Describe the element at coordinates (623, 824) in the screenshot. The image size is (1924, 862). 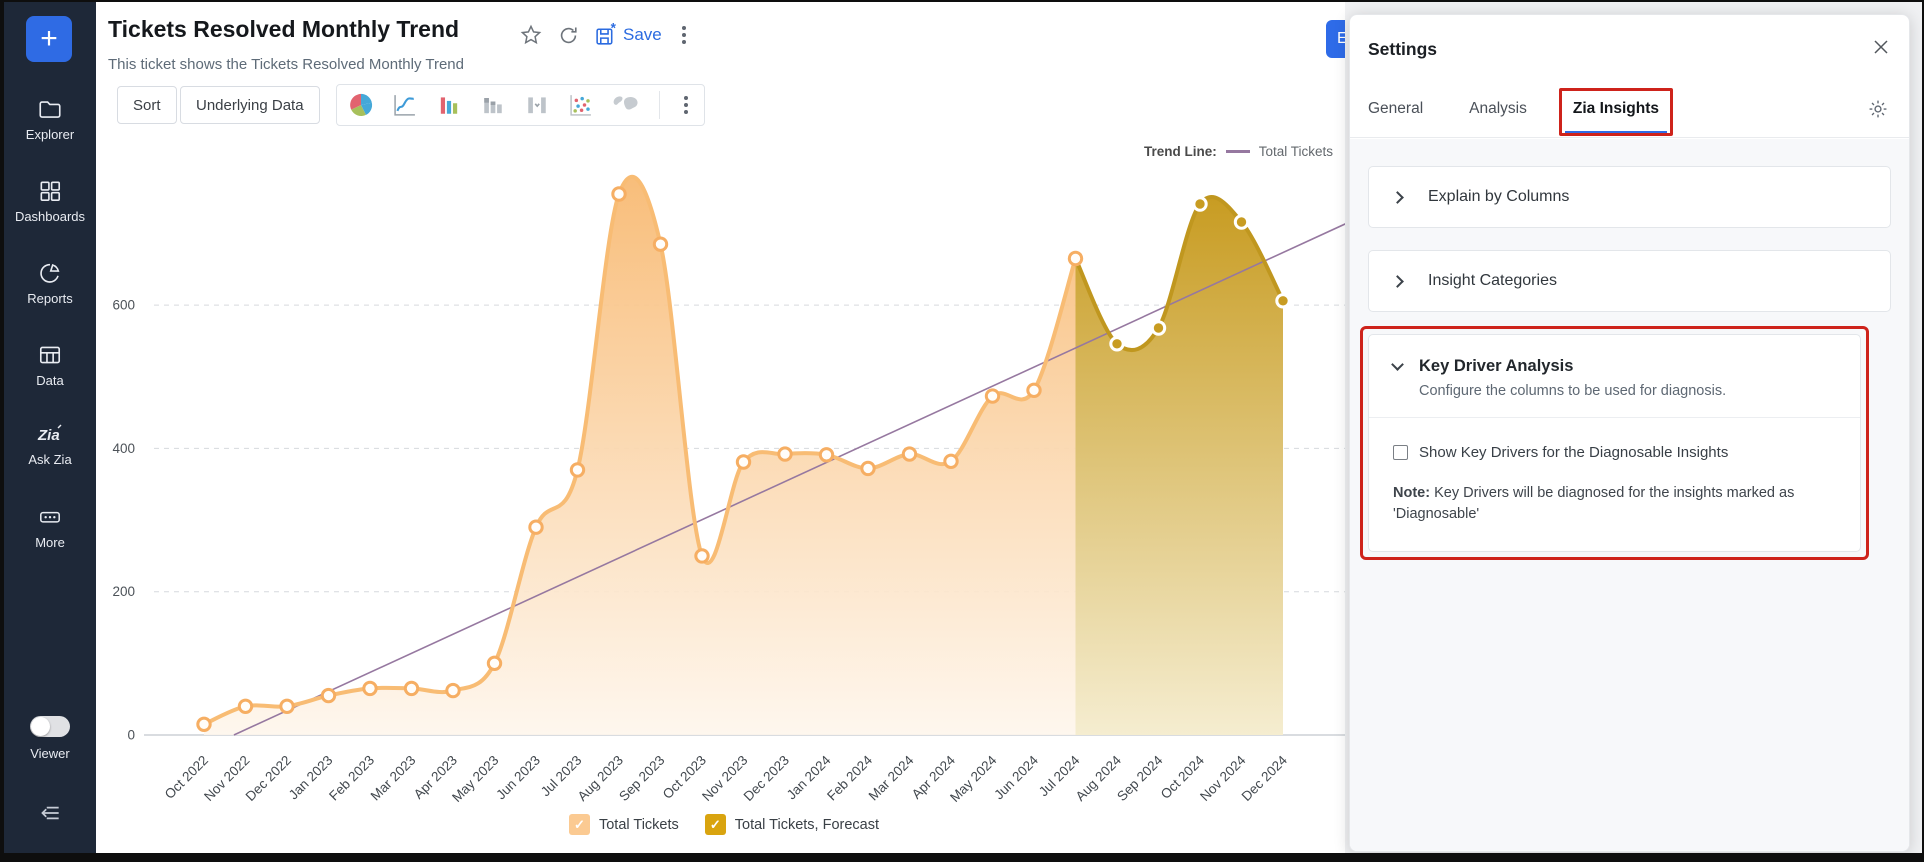
I see `legend-item: ✓ Total Tickets` at that location.